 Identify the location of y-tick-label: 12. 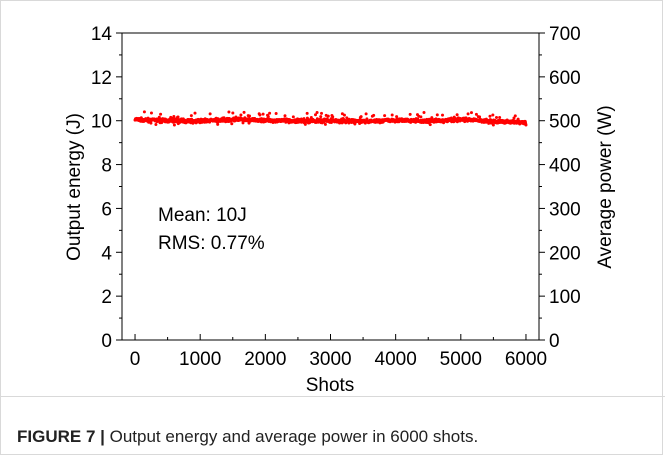
(101, 78).